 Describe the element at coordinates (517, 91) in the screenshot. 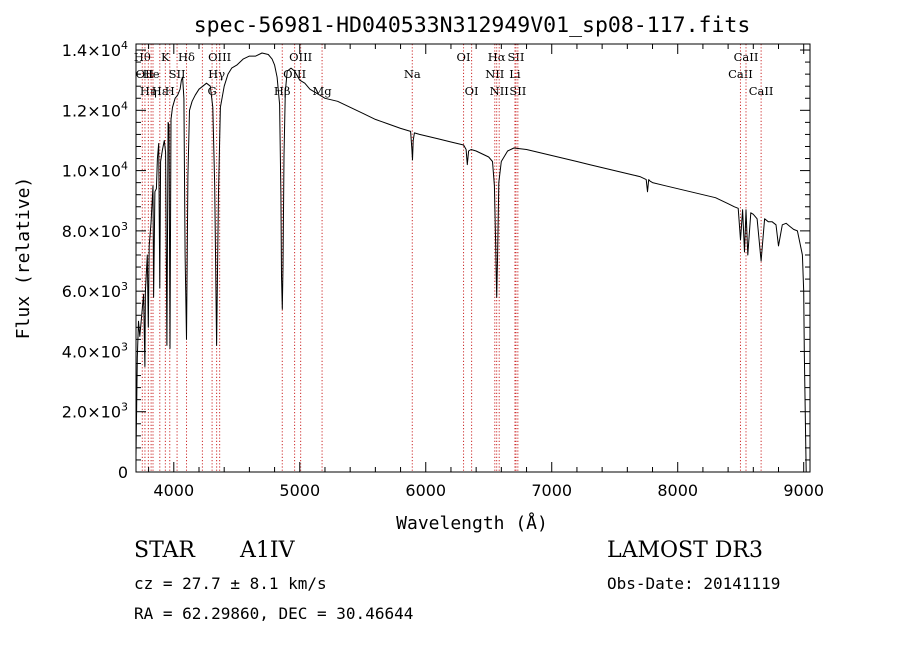

I see `line-marker-label-26: SII` at that location.